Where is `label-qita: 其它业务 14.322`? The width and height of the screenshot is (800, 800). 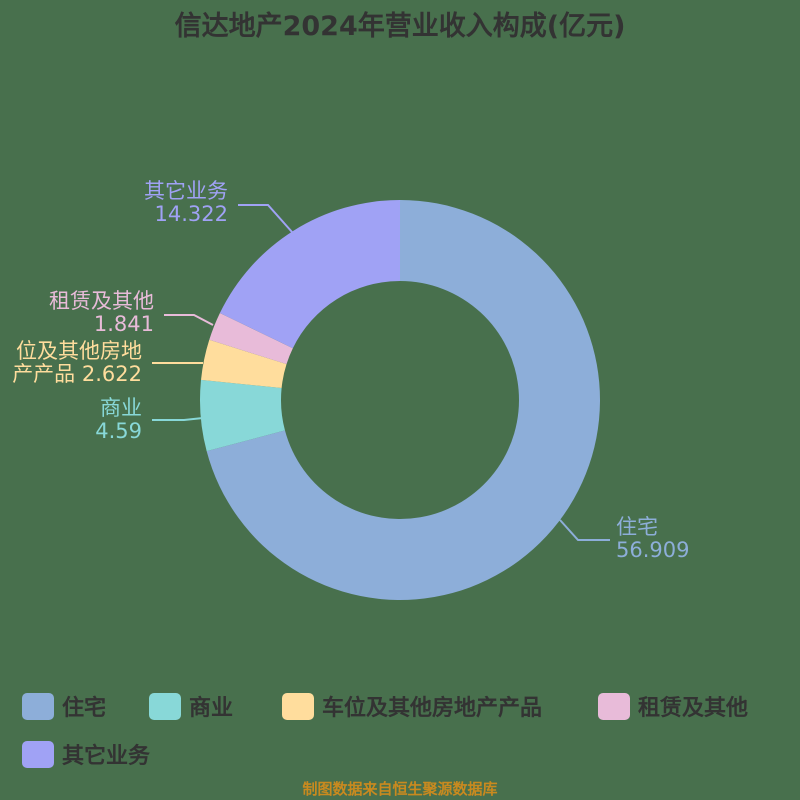
label-qita: 其它业务 14.322 is located at coordinates (186, 203).